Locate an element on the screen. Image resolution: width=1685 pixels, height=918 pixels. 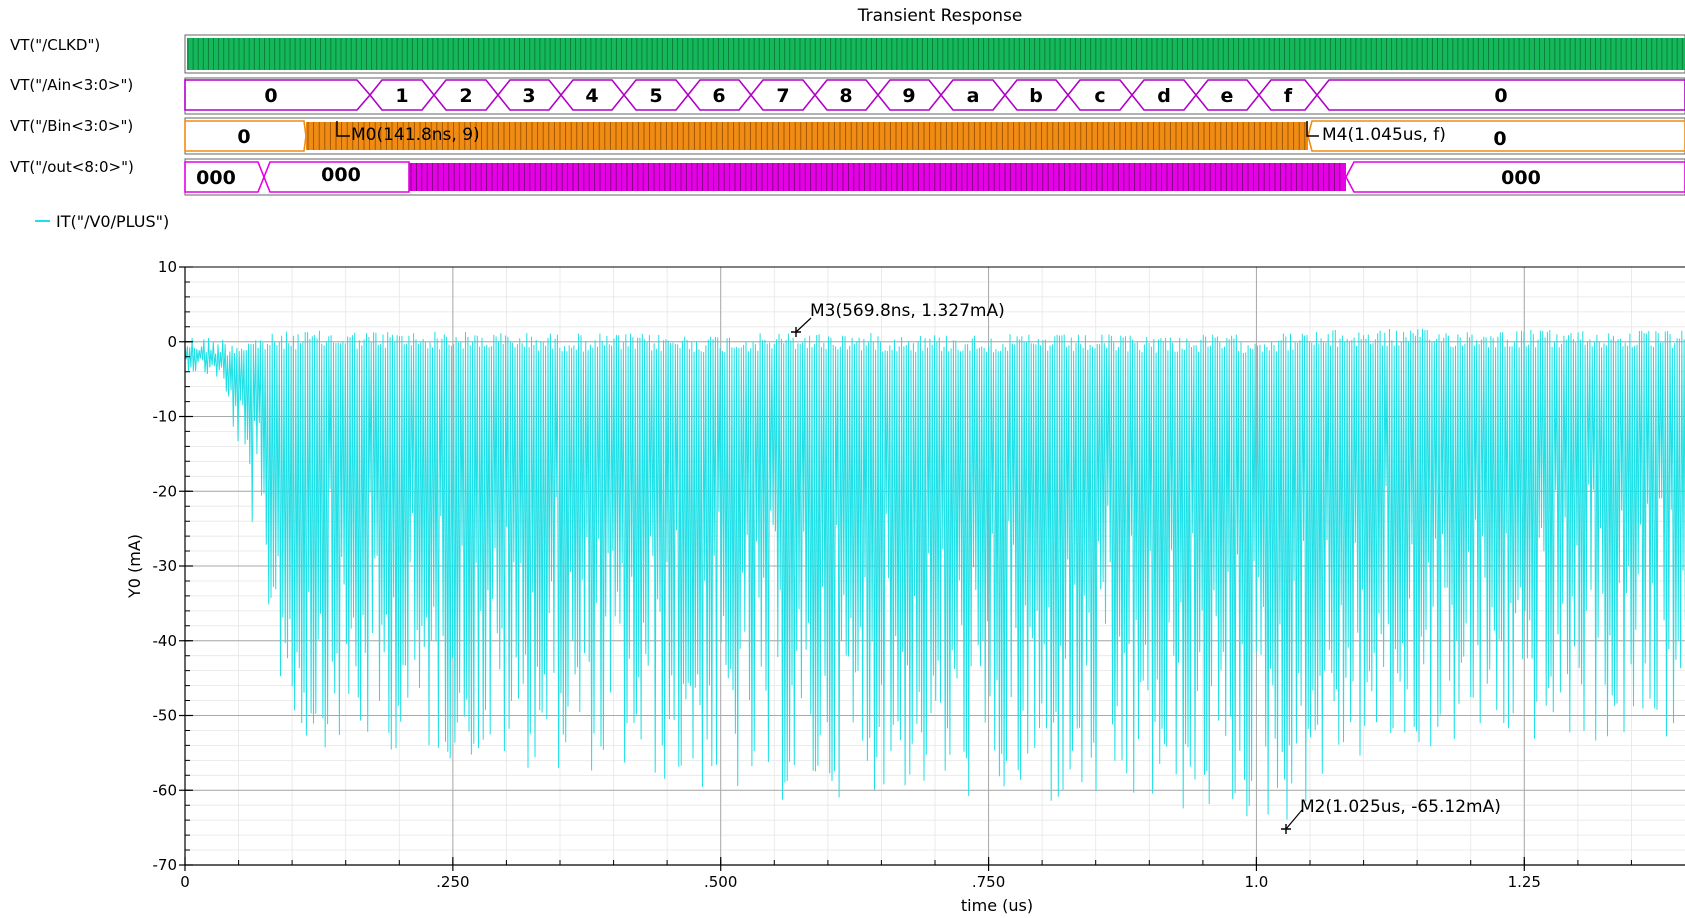
out-edges is located at coordinates (875, 177).